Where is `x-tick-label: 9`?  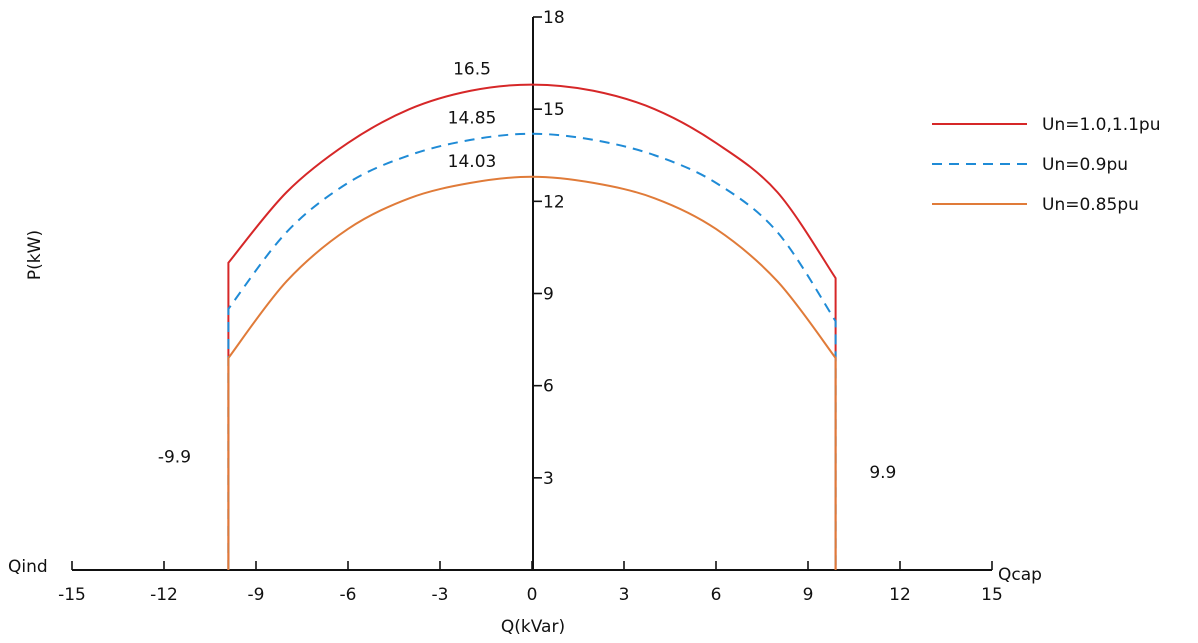
x-tick-label: 9 is located at coordinates (808, 595).